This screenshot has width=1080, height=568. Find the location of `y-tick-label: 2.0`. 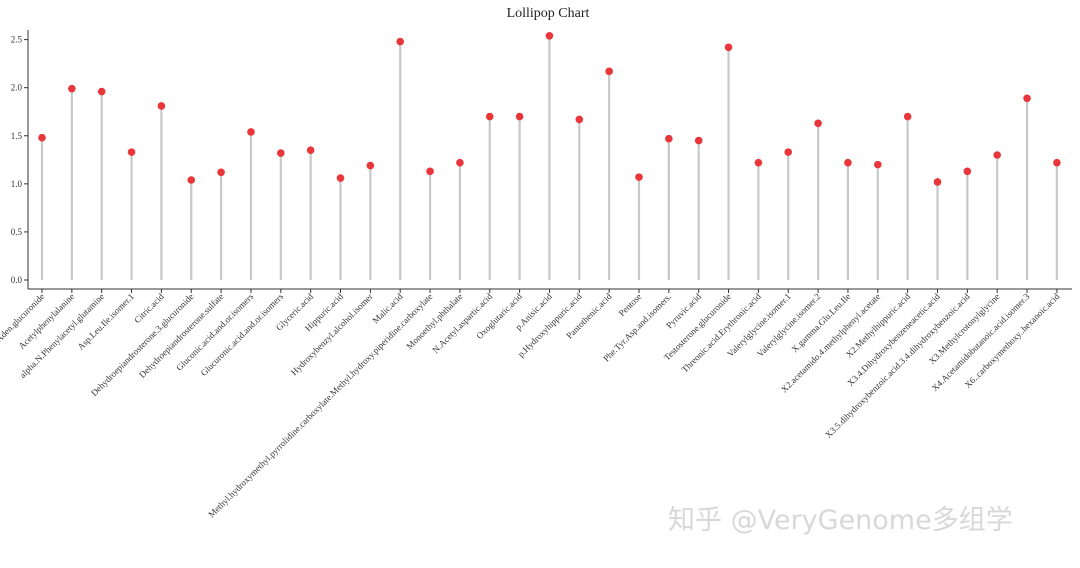

y-tick-label: 2.0 is located at coordinates (17, 88).